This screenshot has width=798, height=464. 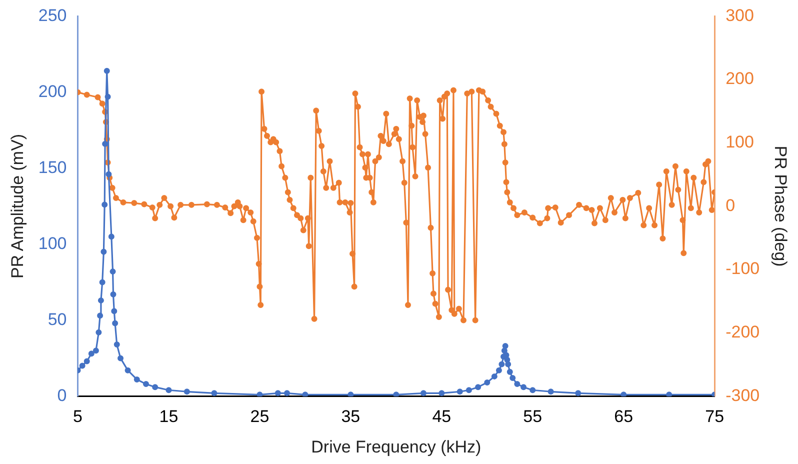 I want to click on y-axis-title: PR Amplitude (mV), so click(x=17, y=206).